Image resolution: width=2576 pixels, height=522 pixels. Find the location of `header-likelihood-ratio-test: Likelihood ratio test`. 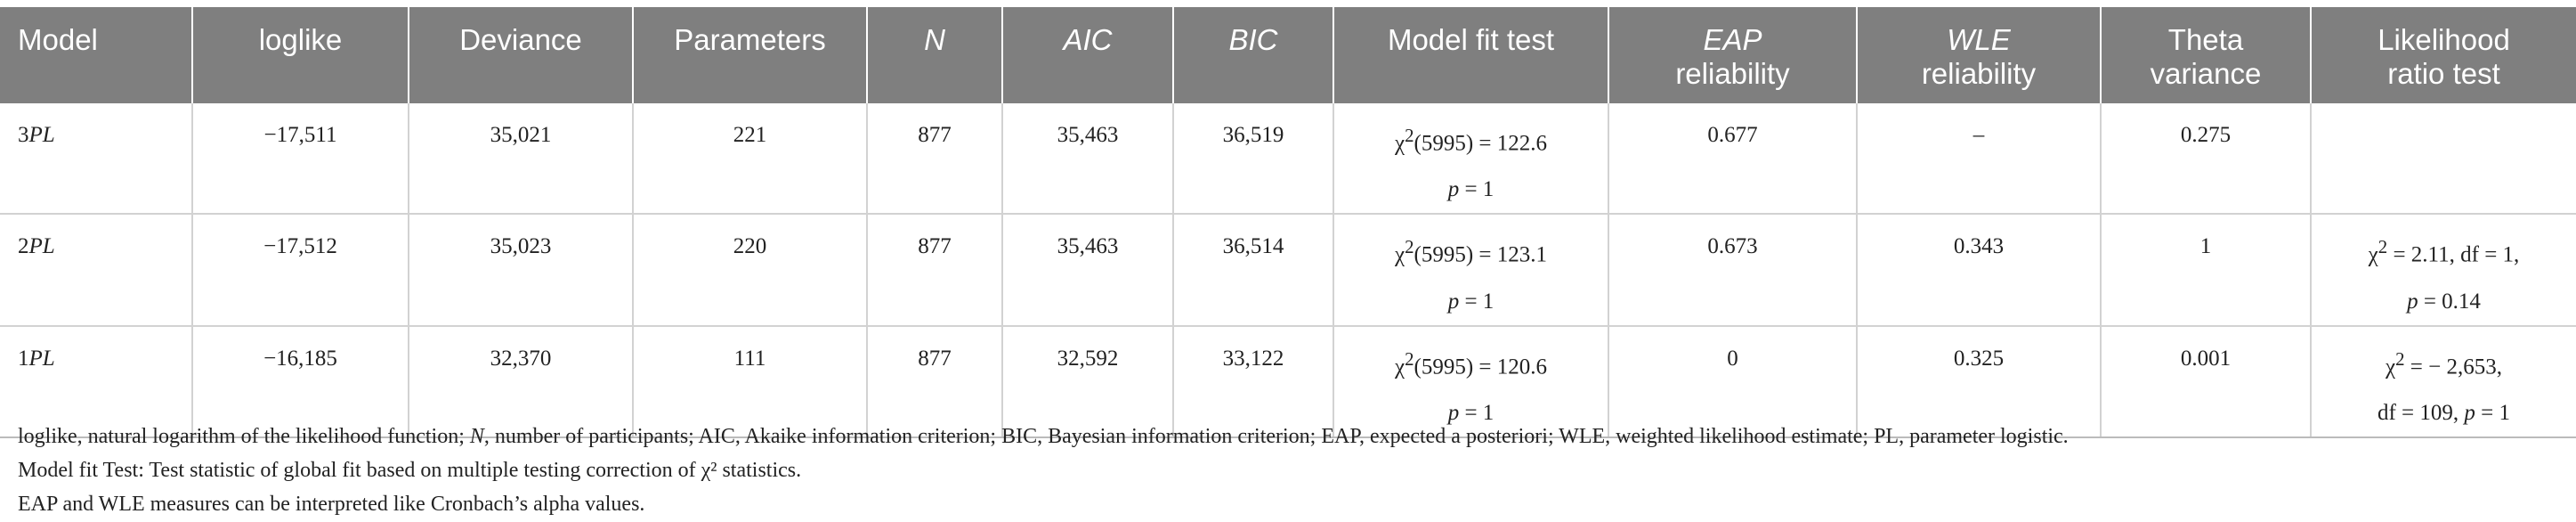

header-likelihood-ratio-test: Likelihood ratio test is located at coordinates (2444, 55).